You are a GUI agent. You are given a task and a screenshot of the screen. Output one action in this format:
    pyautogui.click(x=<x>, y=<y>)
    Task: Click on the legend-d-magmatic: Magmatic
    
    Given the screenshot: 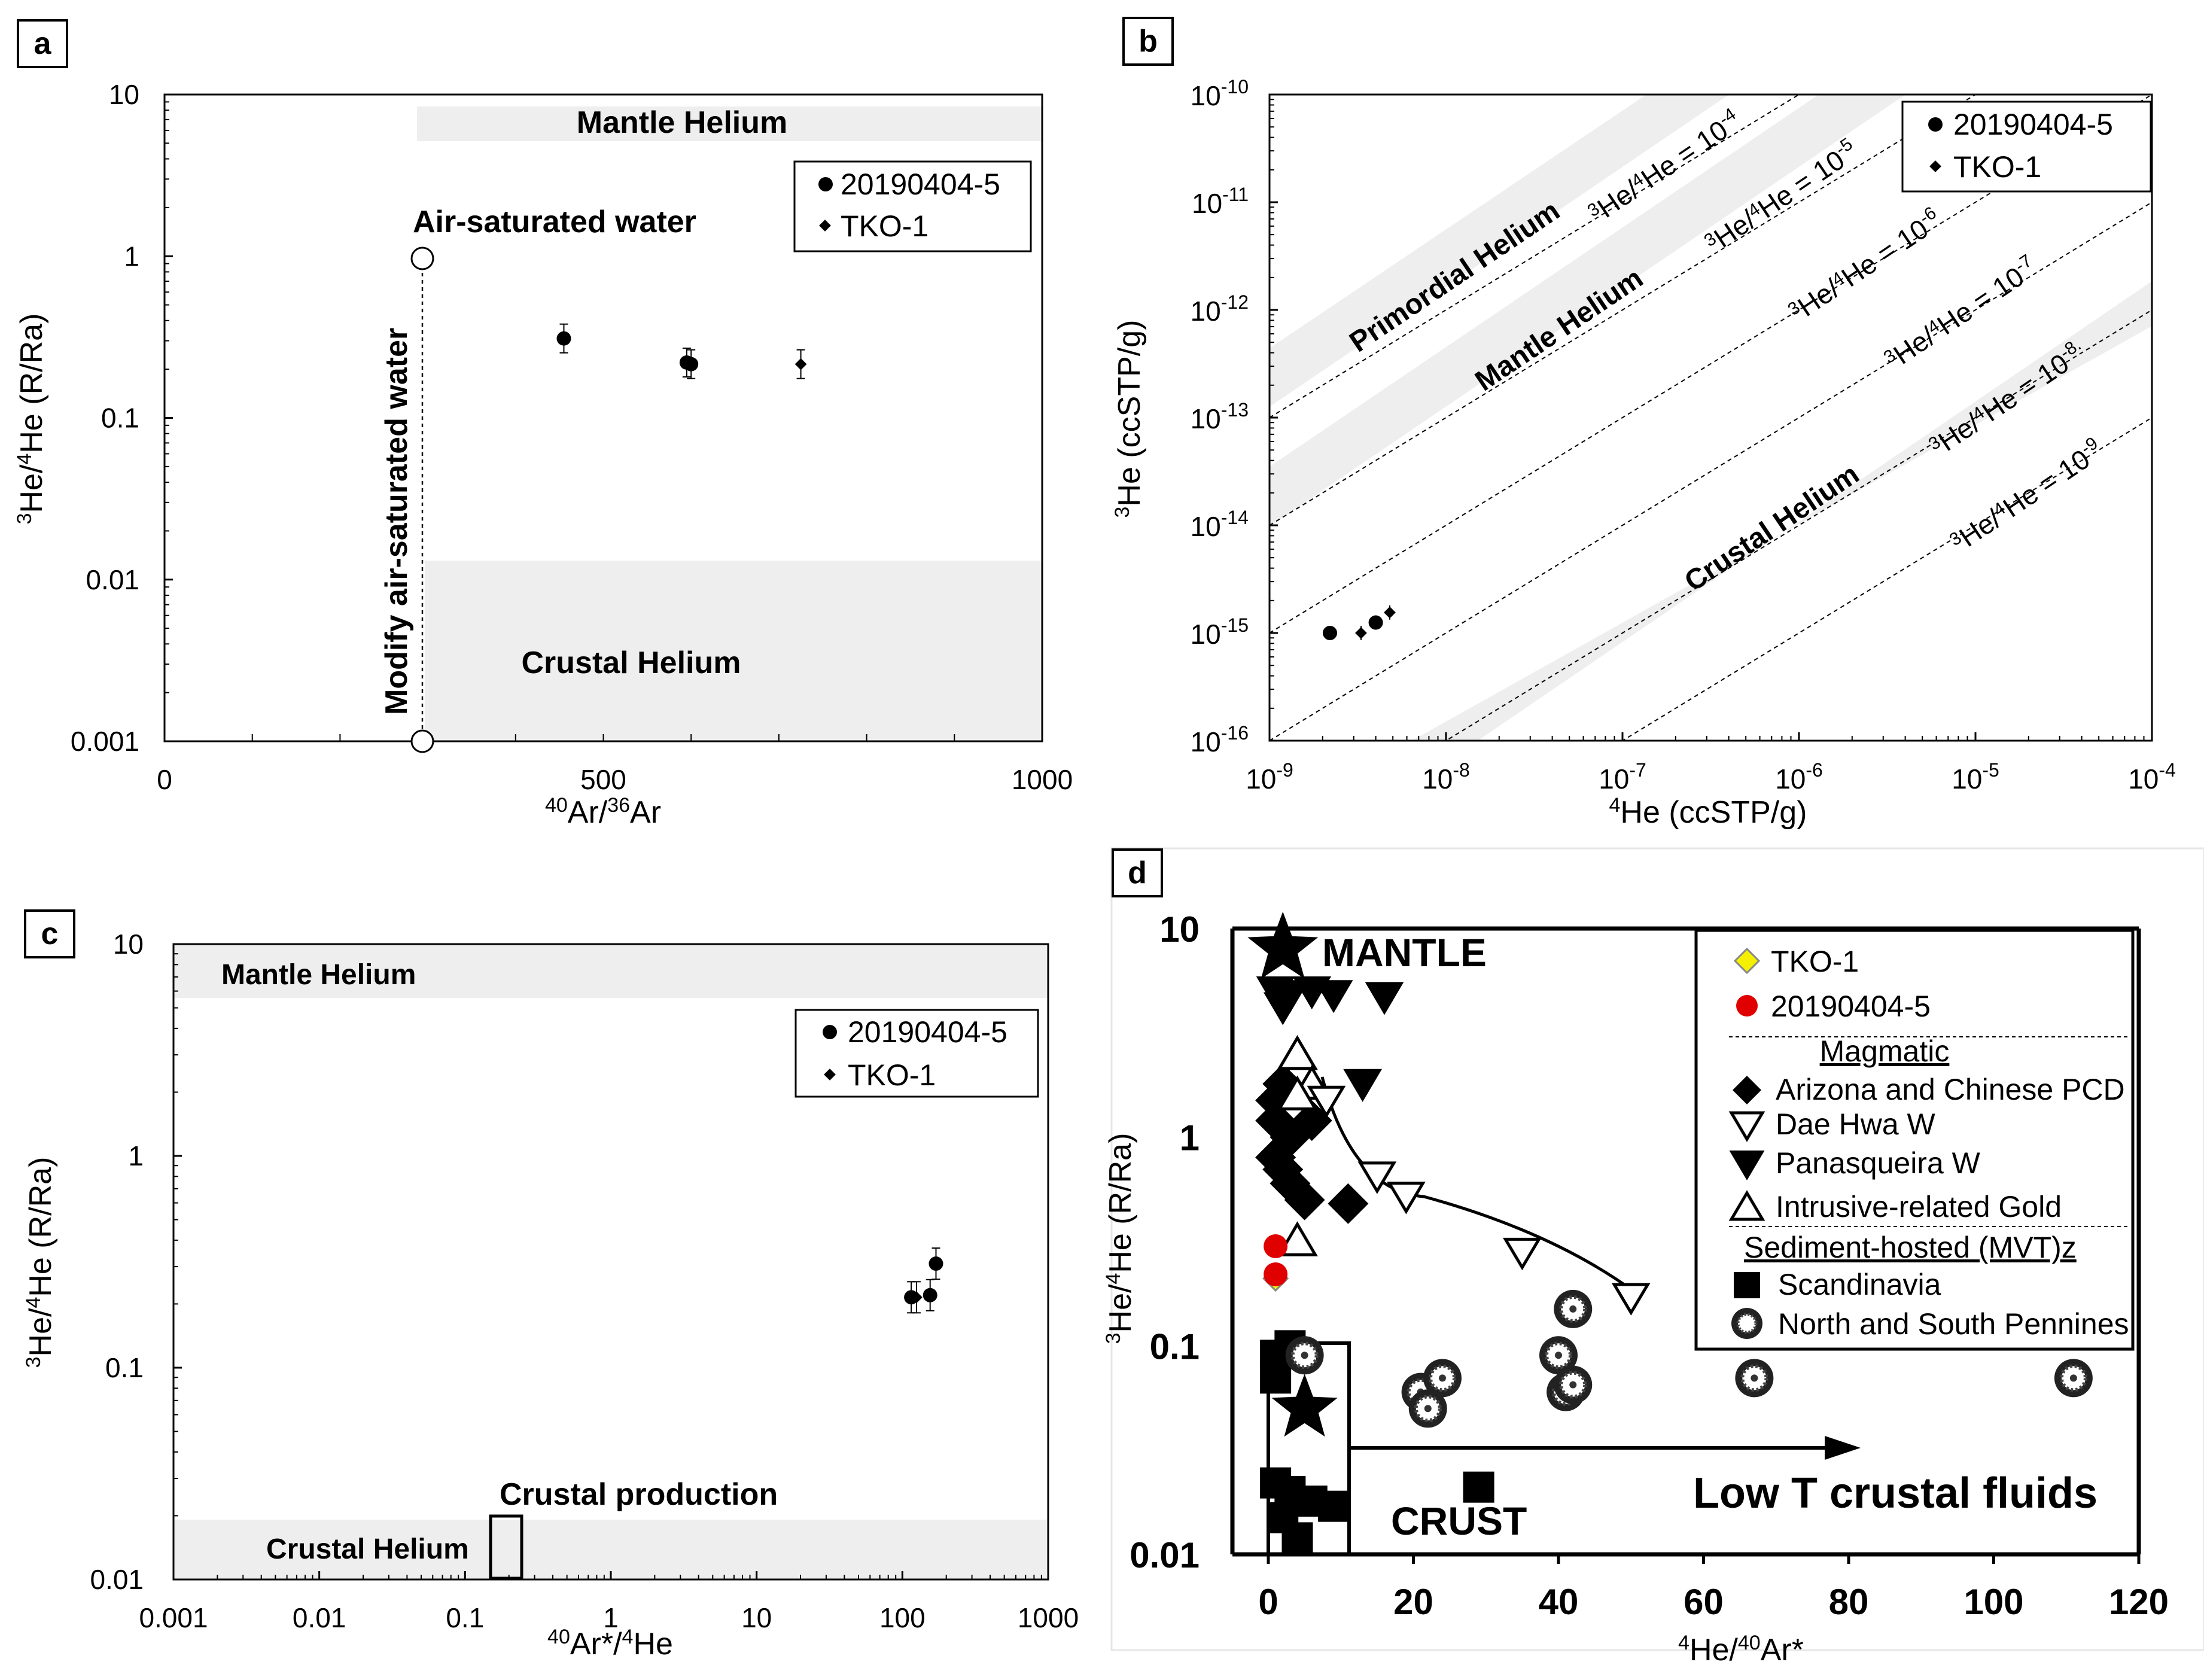 What is the action you would take?
    pyautogui.click(x=1885, y=1051)
    